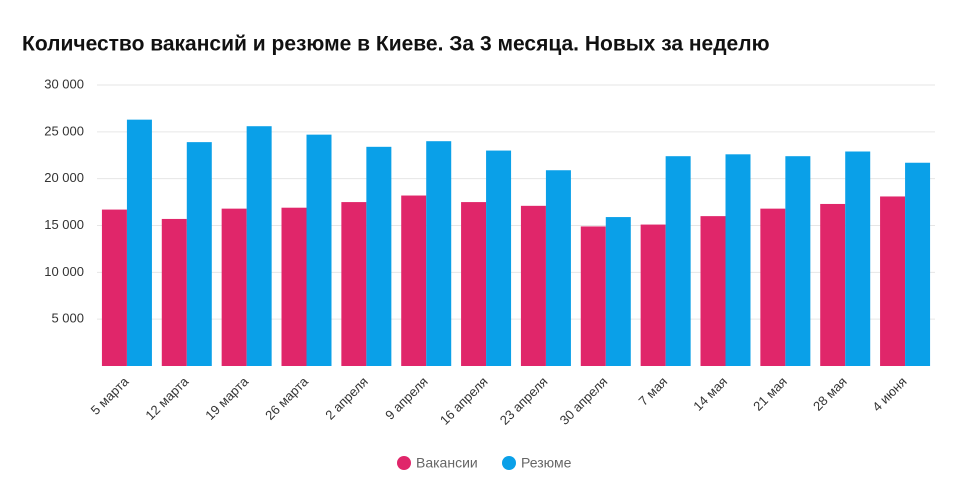  What do you see at coordinates (346, 398) in the screenshot?
I see `x-tick-label: 2 апреля` at bounding box center [346, 398].